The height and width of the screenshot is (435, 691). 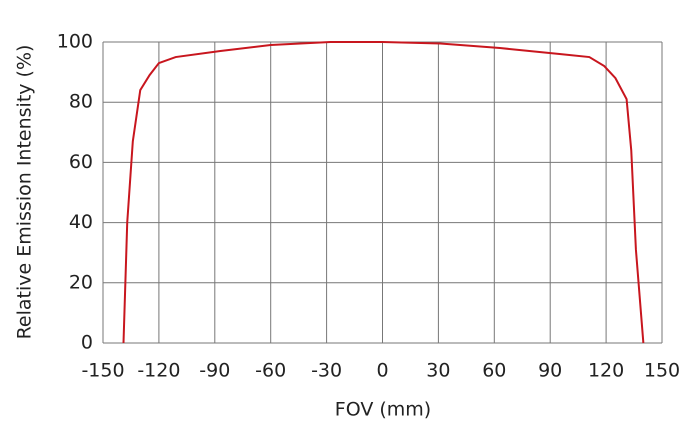 What do you see at coordinates (662, 371) in the screenshot?
I see `x-tick-label: 150` at bounding box center [662, 371].